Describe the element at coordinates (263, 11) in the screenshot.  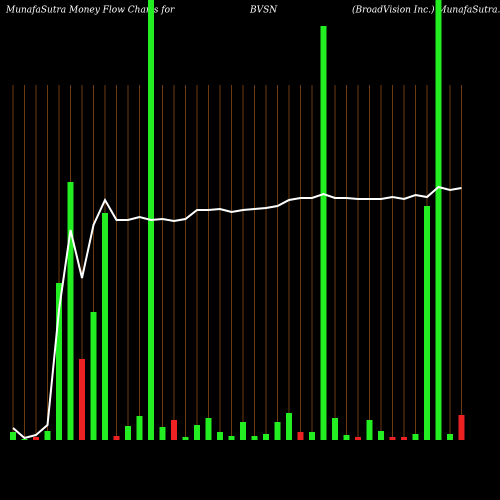
I see `chart-title: BVSN` at that location.